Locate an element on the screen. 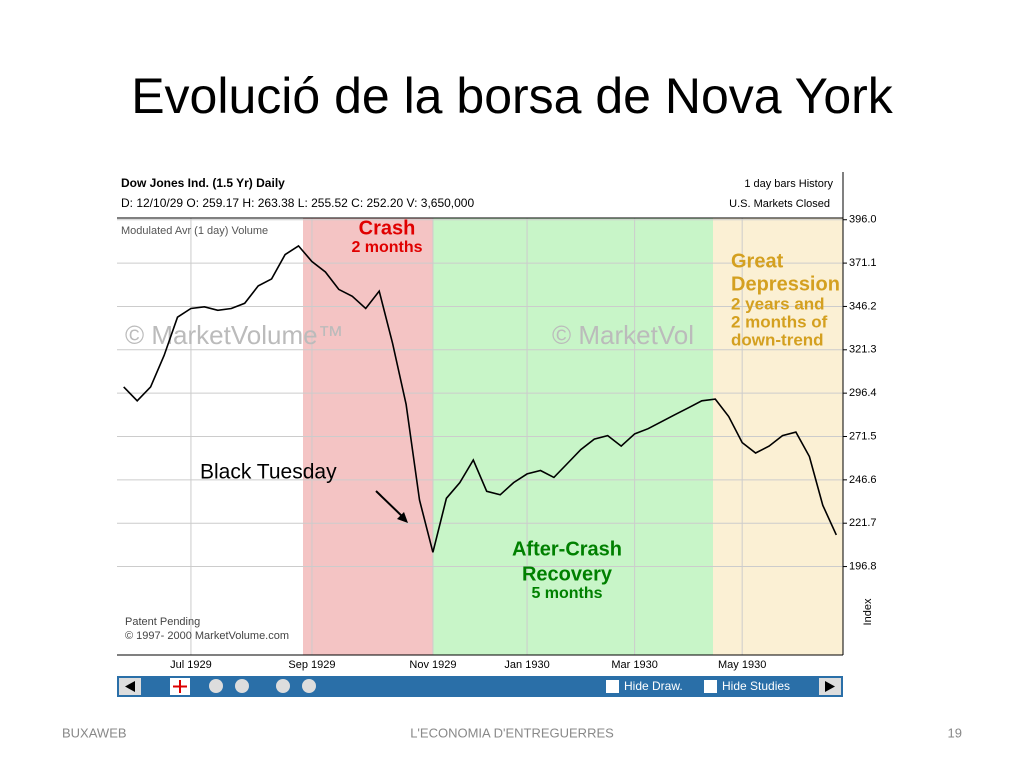 This screenshot has height=768, width=1024. zoom-in is located at coordinates (216, 686).